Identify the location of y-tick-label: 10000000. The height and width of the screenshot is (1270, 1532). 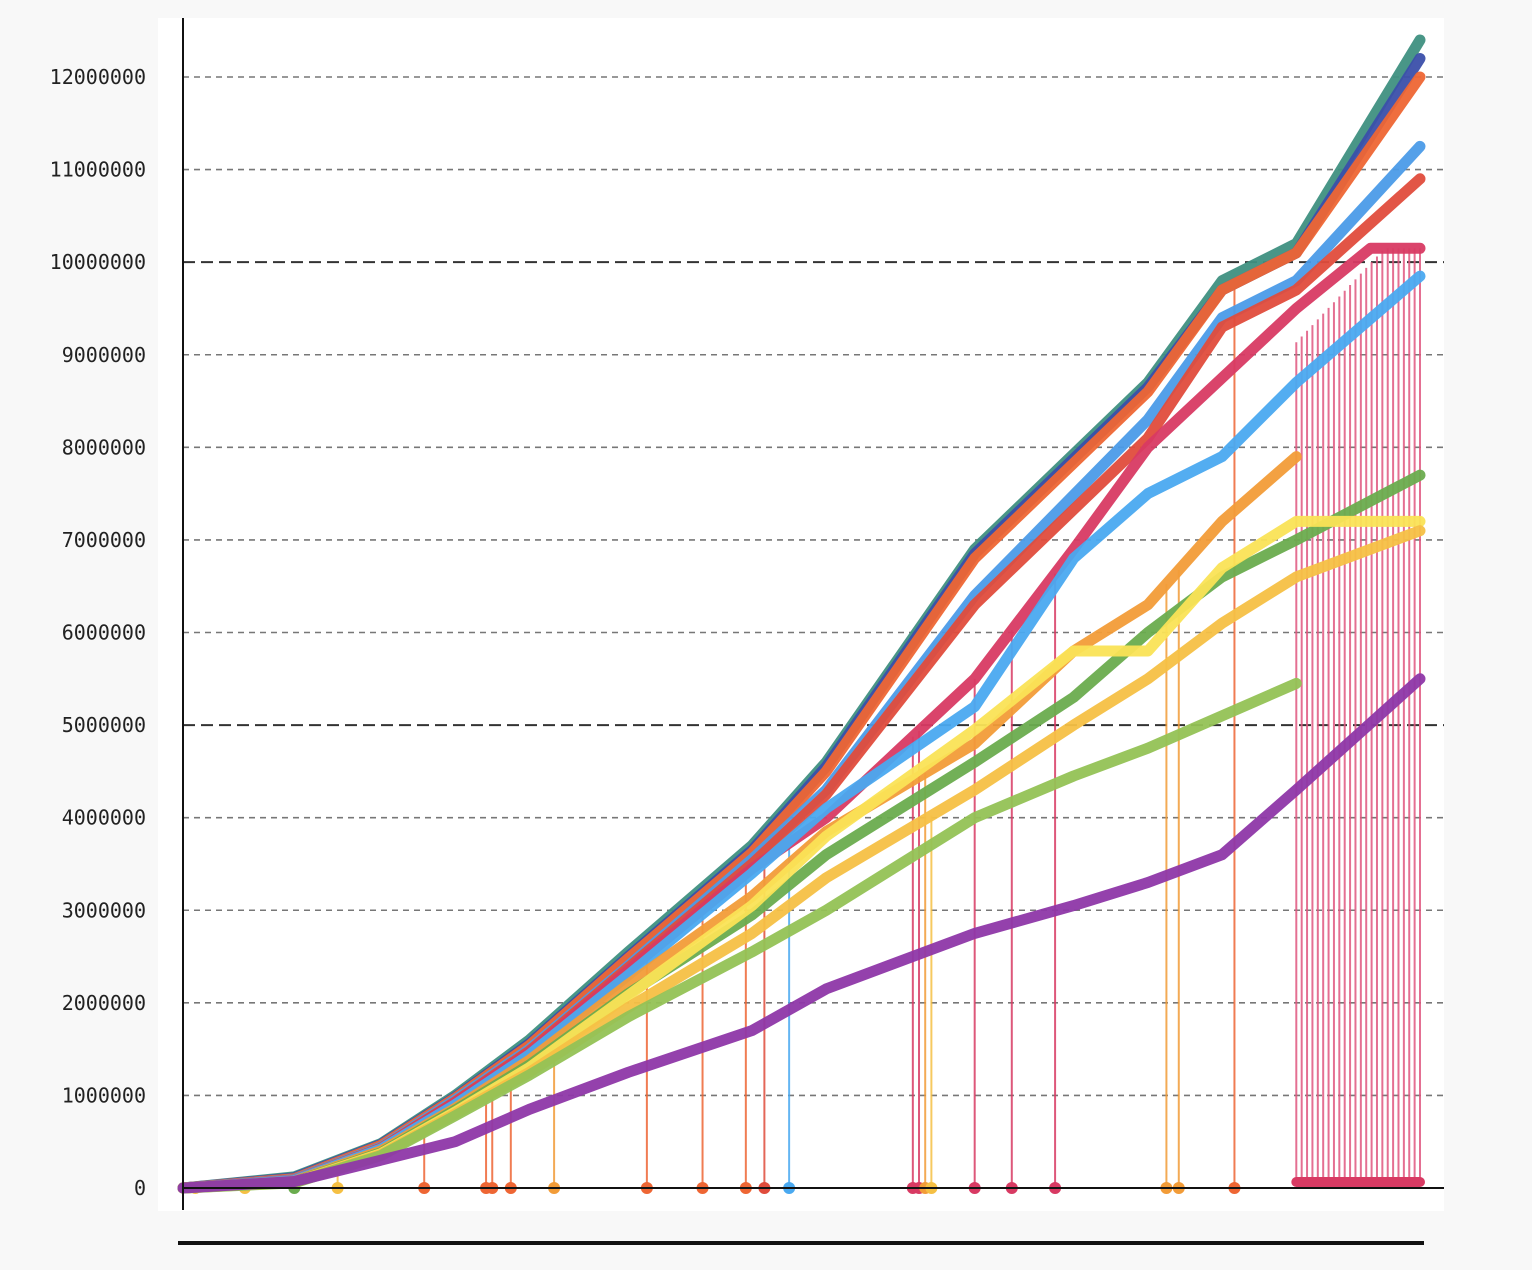
(98, 262).